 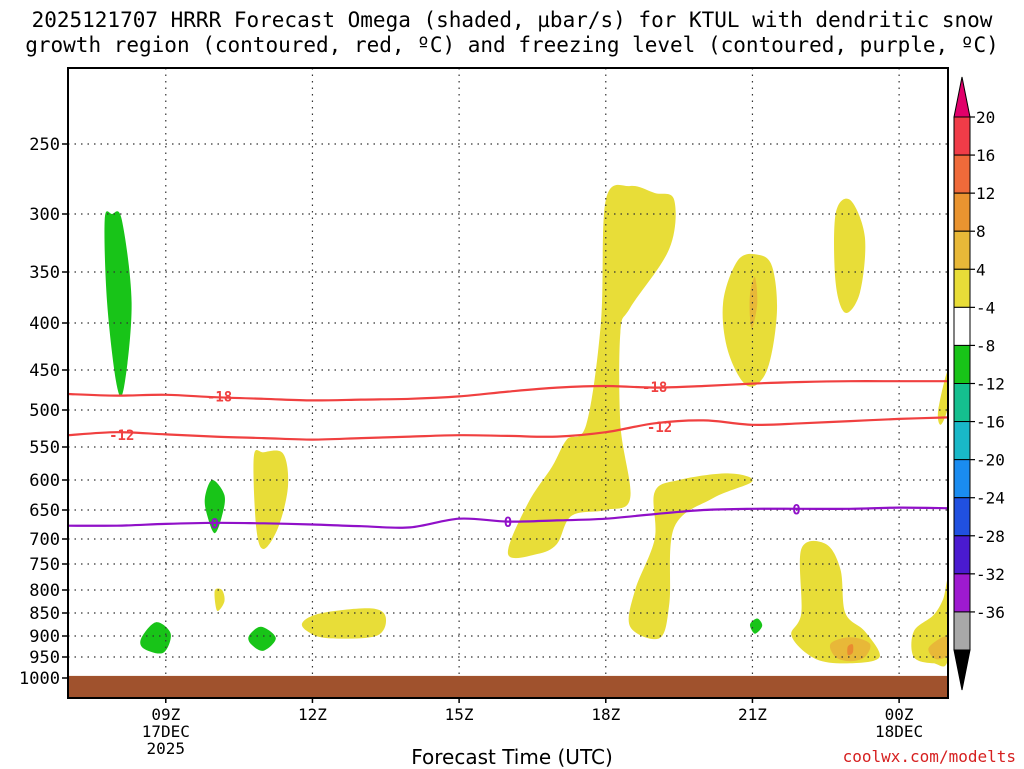 What do you see at coordinates (508, 428) in the screenshot?
I see `contour-line-temp-minus12` at bounding box center [508, 428].